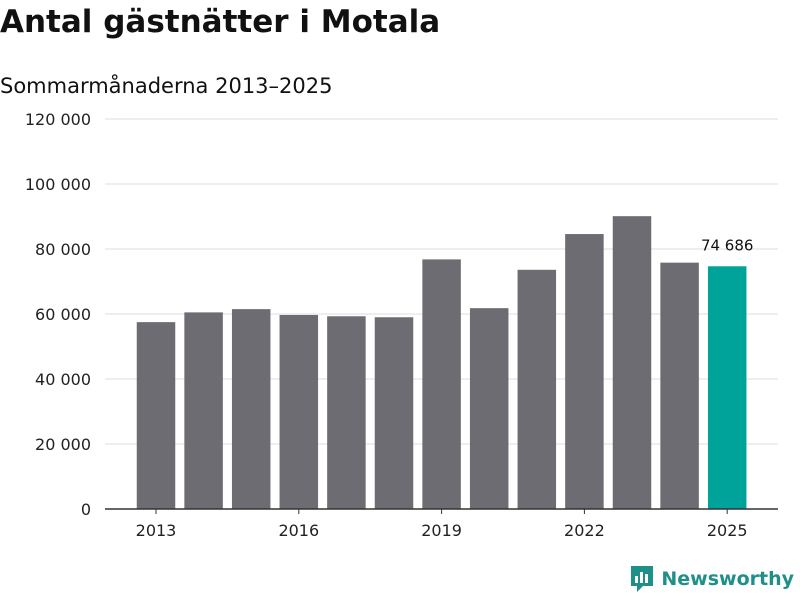 This screenshot has height=600, width=800. I want to click on y-tick-label: 80 000, so click(63, 249).